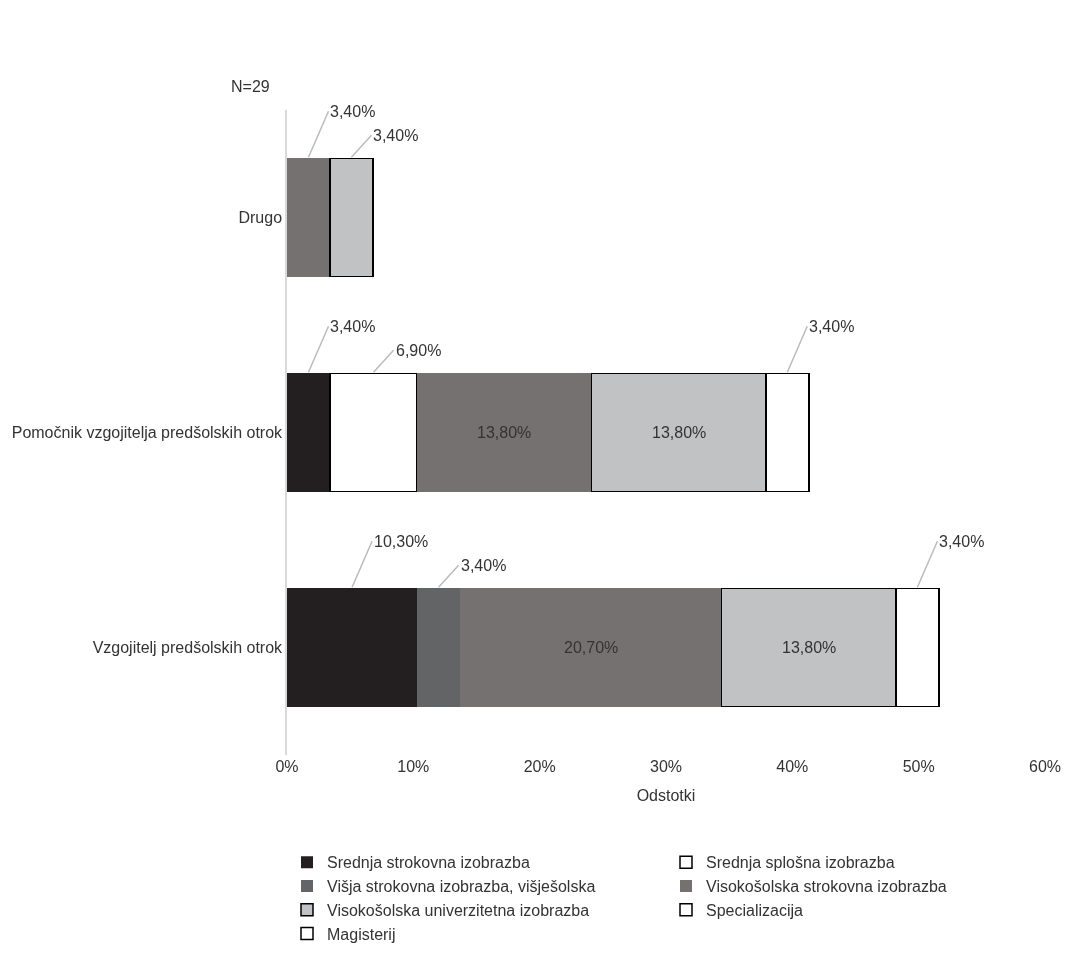  Describe the element at coordinates (250, 86) in the screenshot. I see `text: N=29` at that location.